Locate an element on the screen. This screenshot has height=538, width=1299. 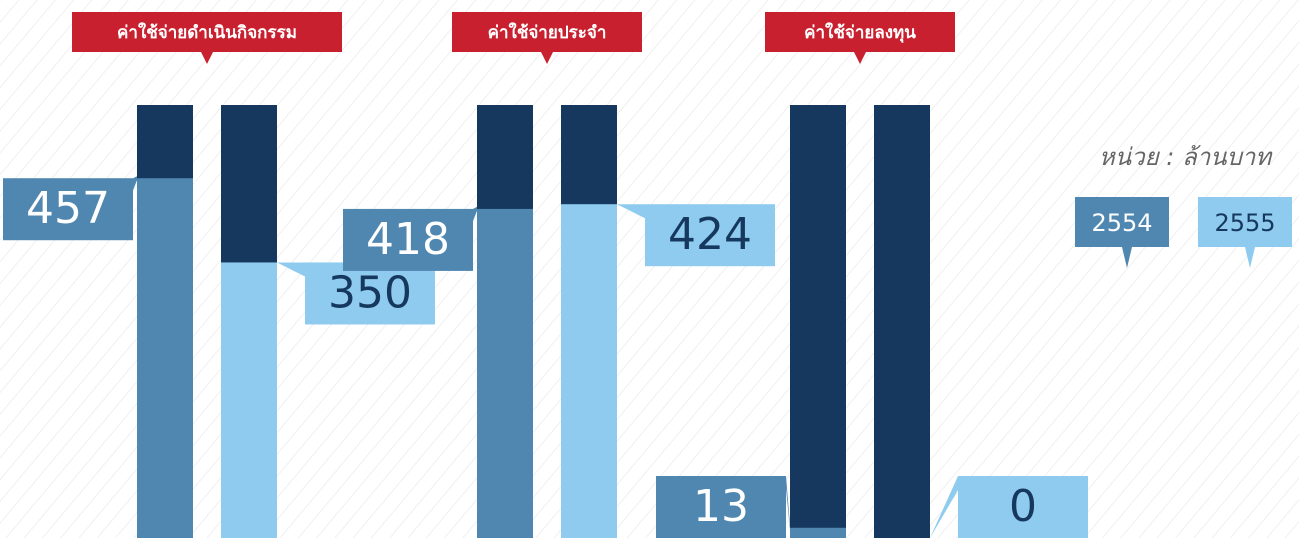
legend-label: 2555 is located at coordinates (1244, 223).